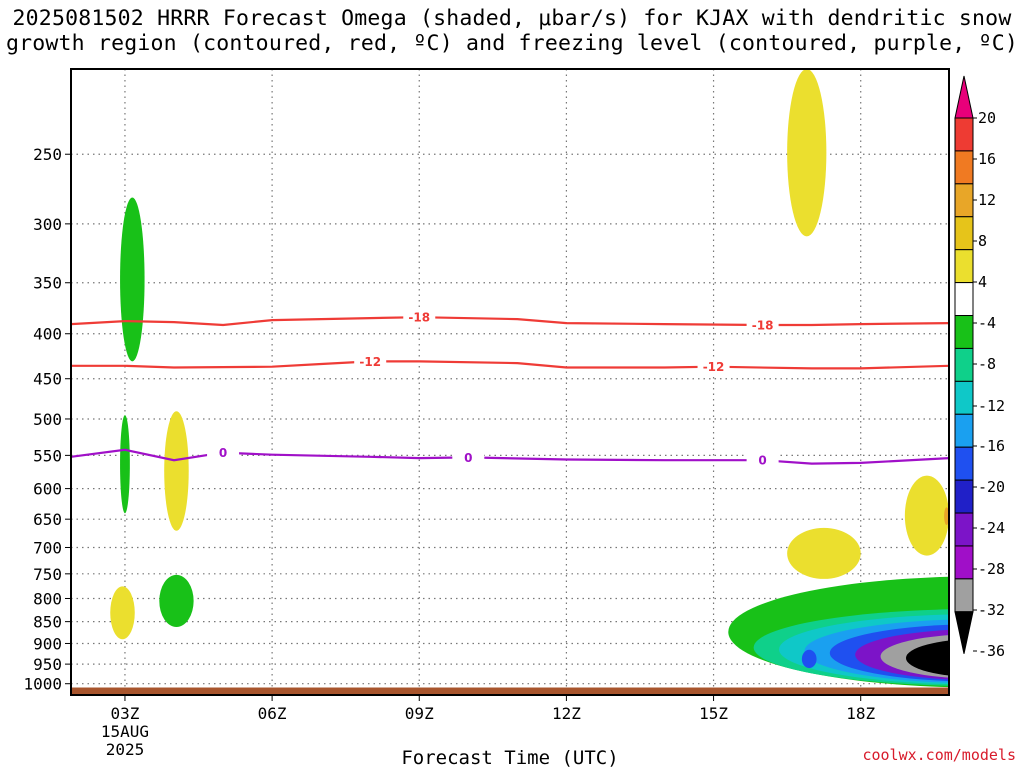 Image resolution: width=1024 pixels, height=768 pixels. What do you see at coordinates (47, 334) in the screenshot?
I see `pressure-tick-label-400: 400` at bounding box center [47, 334].